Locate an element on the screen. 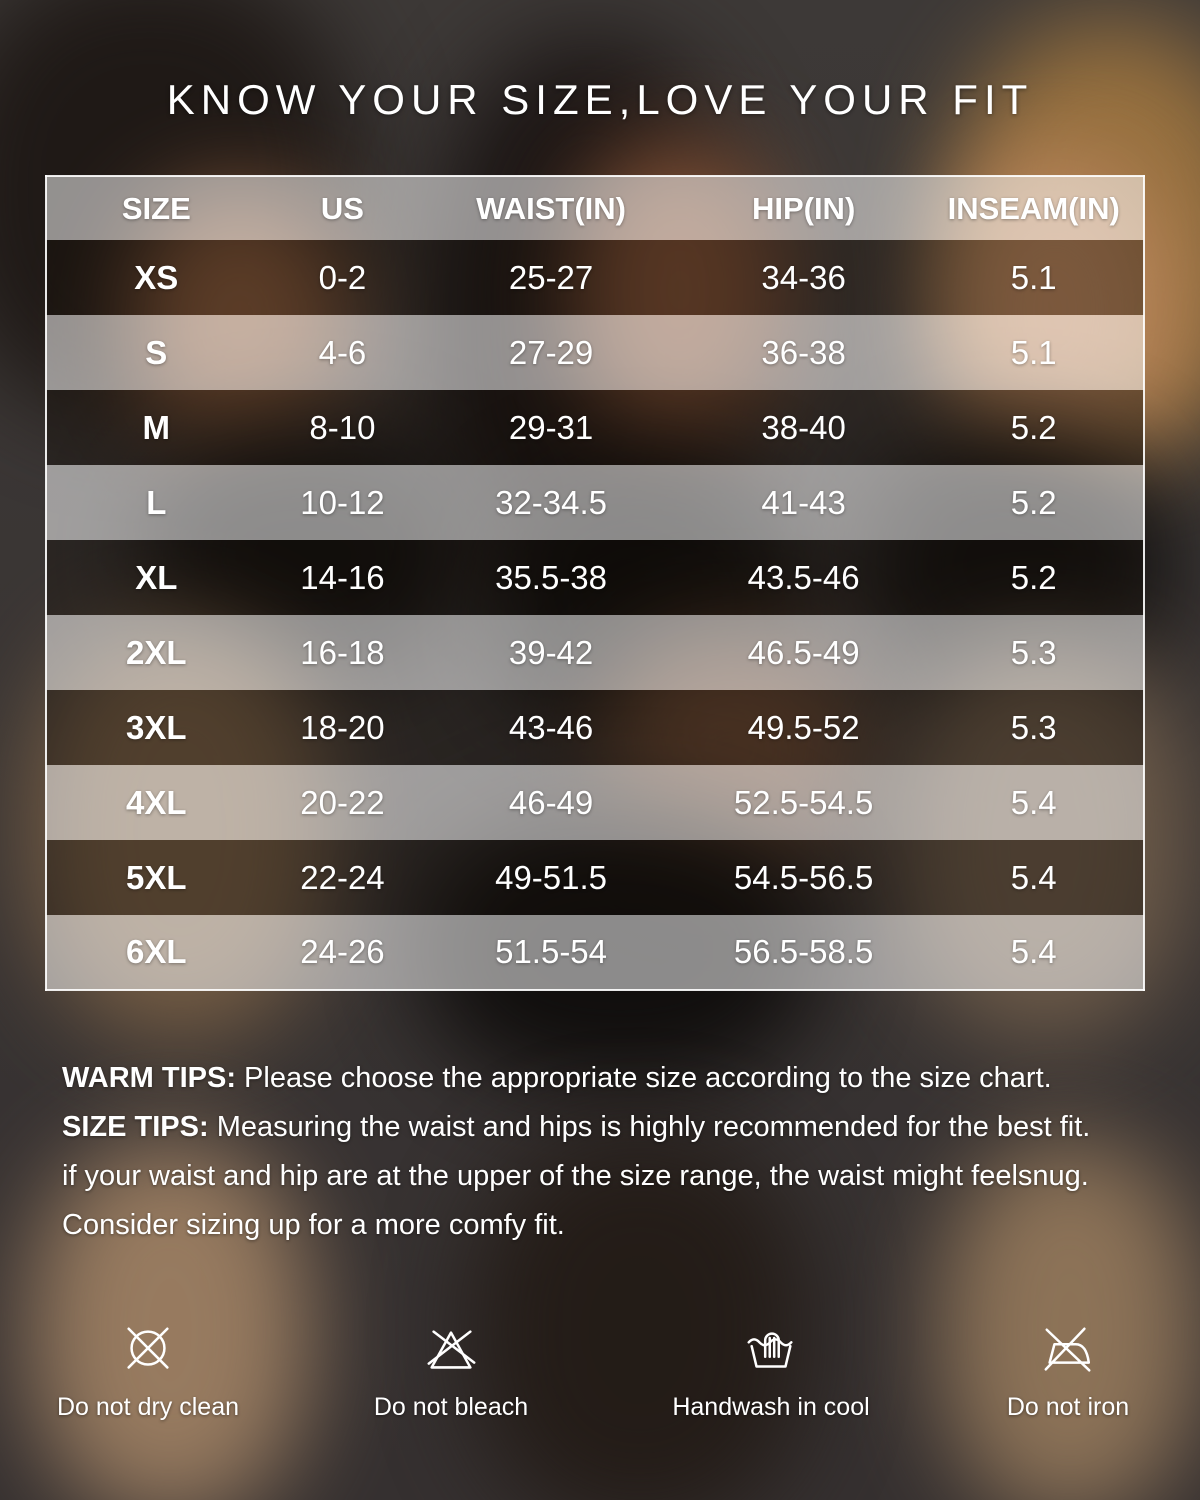 This screenshot has width=1200, height=1500. size-cell: 3XL is located at coordinates (156, 727).